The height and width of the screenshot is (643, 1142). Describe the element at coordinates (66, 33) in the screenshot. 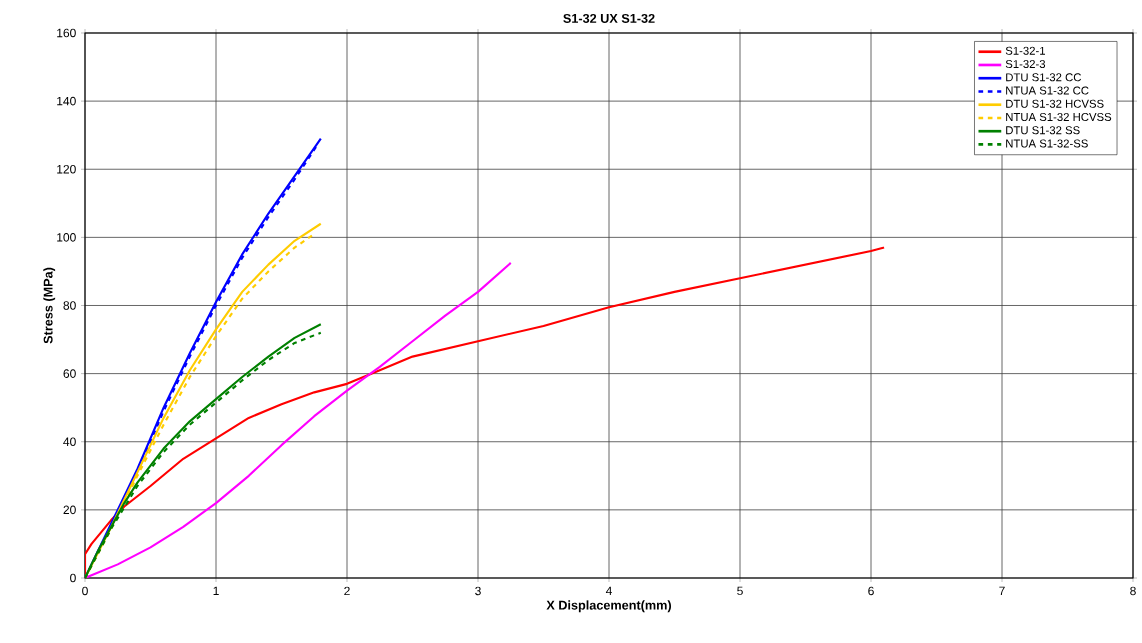

I see `y-tick-label: 160` at that location.